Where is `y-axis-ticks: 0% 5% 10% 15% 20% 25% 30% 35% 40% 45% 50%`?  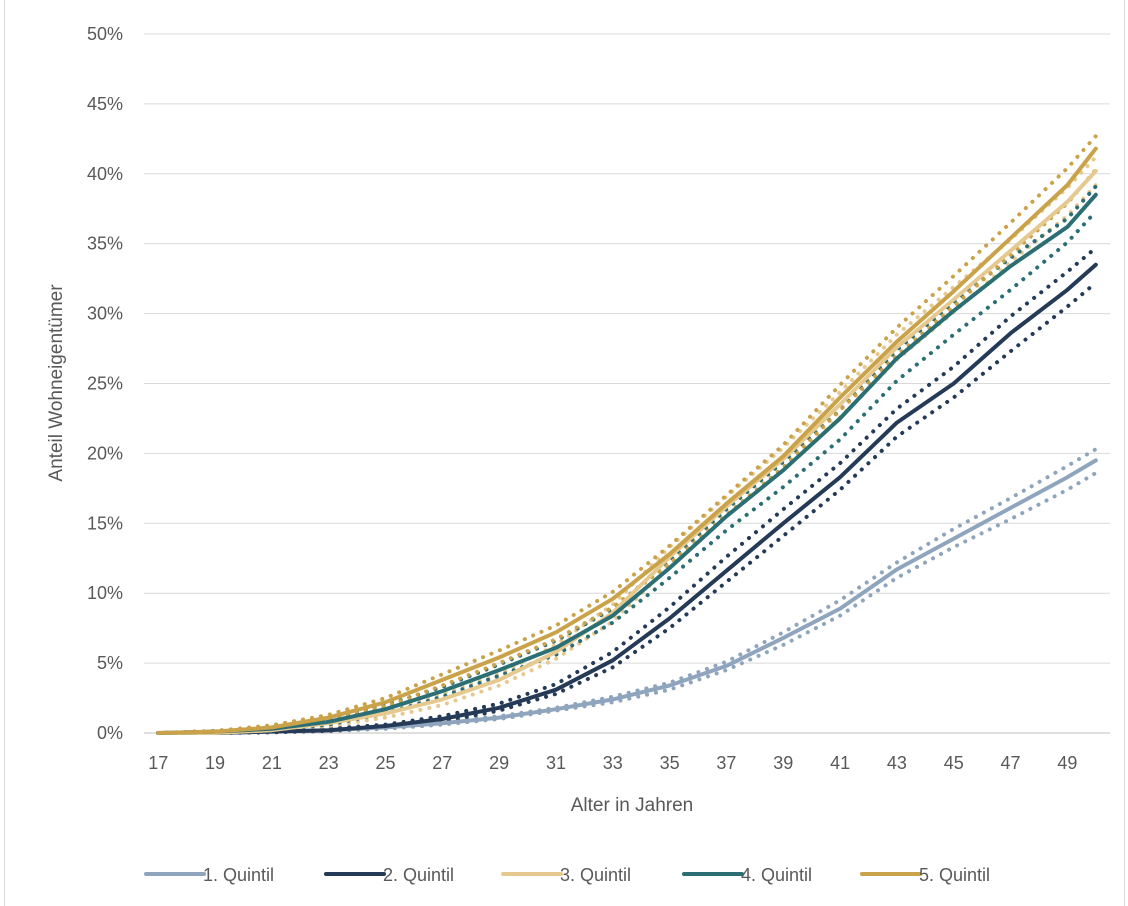
y-axis-ticks: 0% 5% 10% 15% 20% 25% 30% 35% 40% 45% 50% is located at coordinates (105, 383).